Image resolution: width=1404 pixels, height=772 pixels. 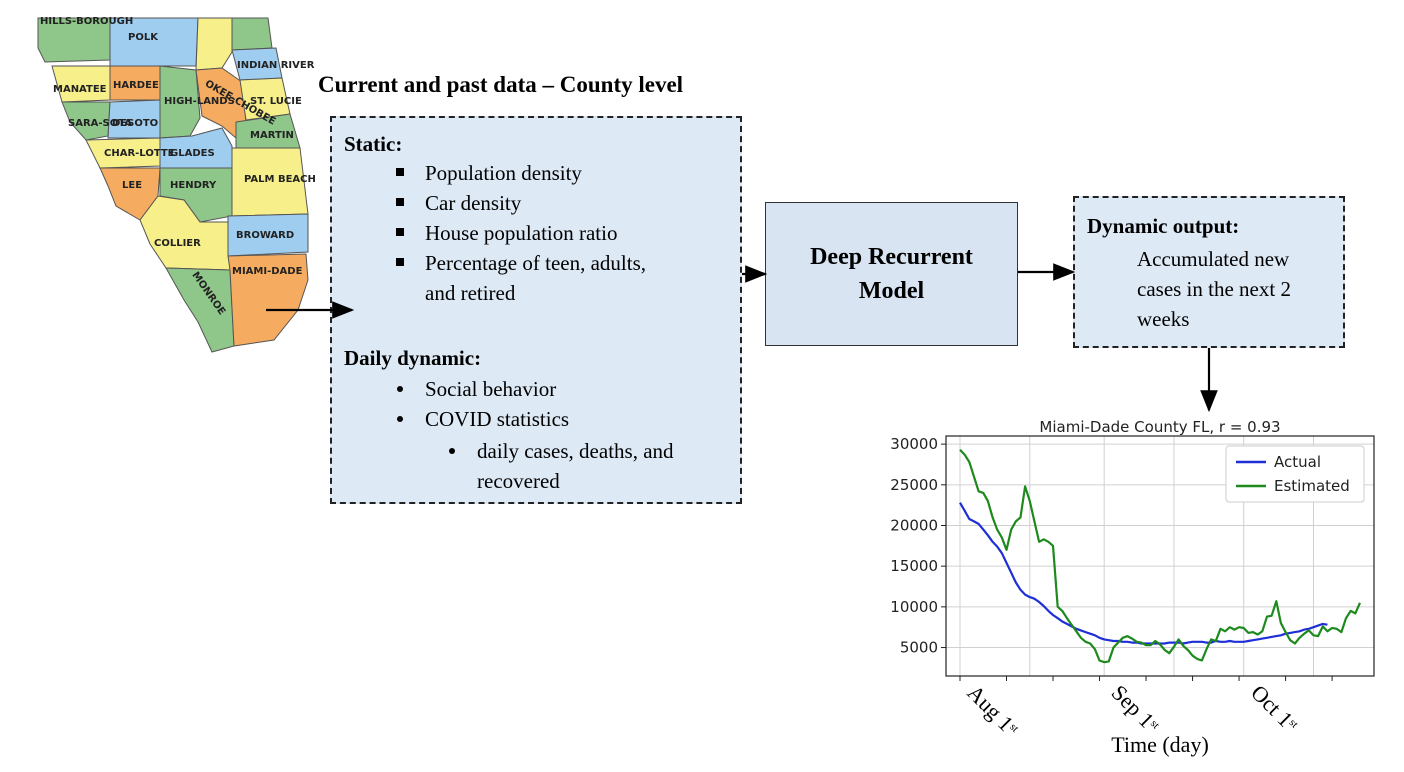 I want to click on static-item: Percentage of teen, adults,, so click(x=537, y=263).